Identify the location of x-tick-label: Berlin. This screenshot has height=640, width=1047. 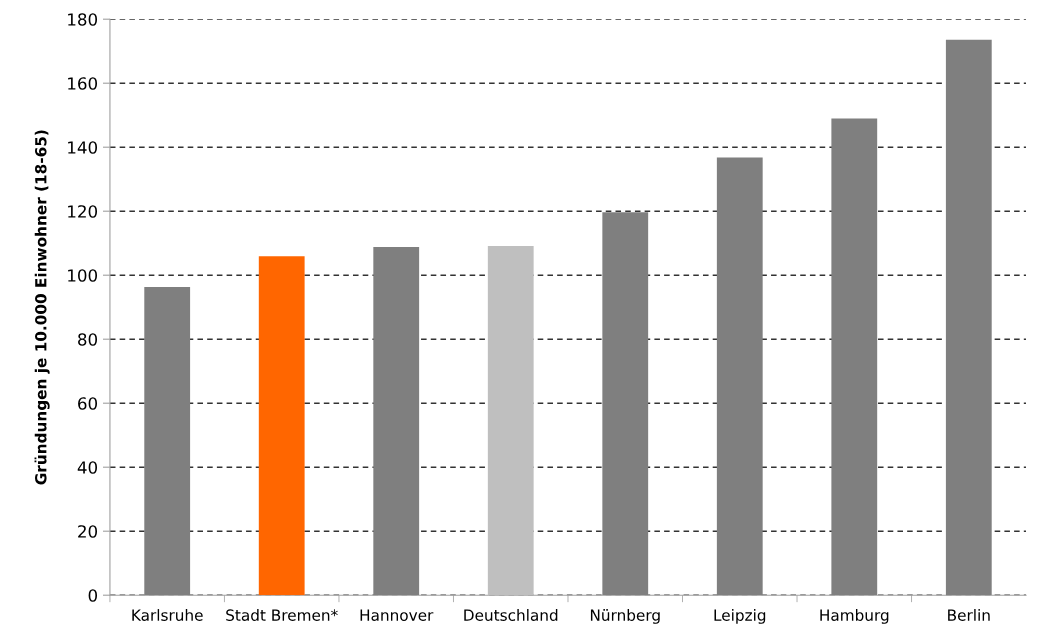
(969, 615).